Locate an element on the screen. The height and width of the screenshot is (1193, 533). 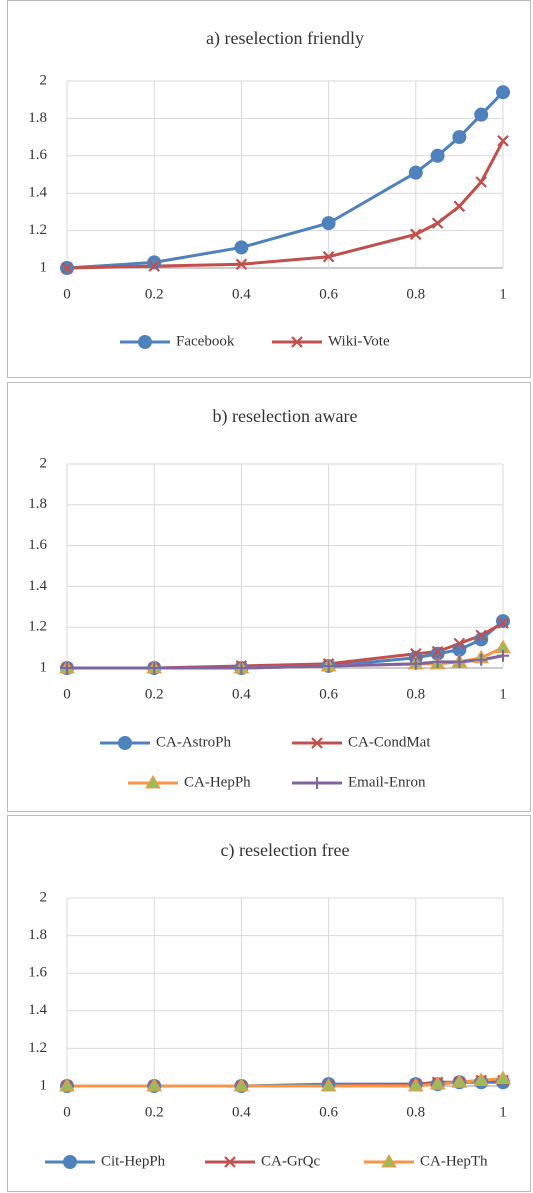
x-tick-label: 0.6 is located at coordinates (328, 694).